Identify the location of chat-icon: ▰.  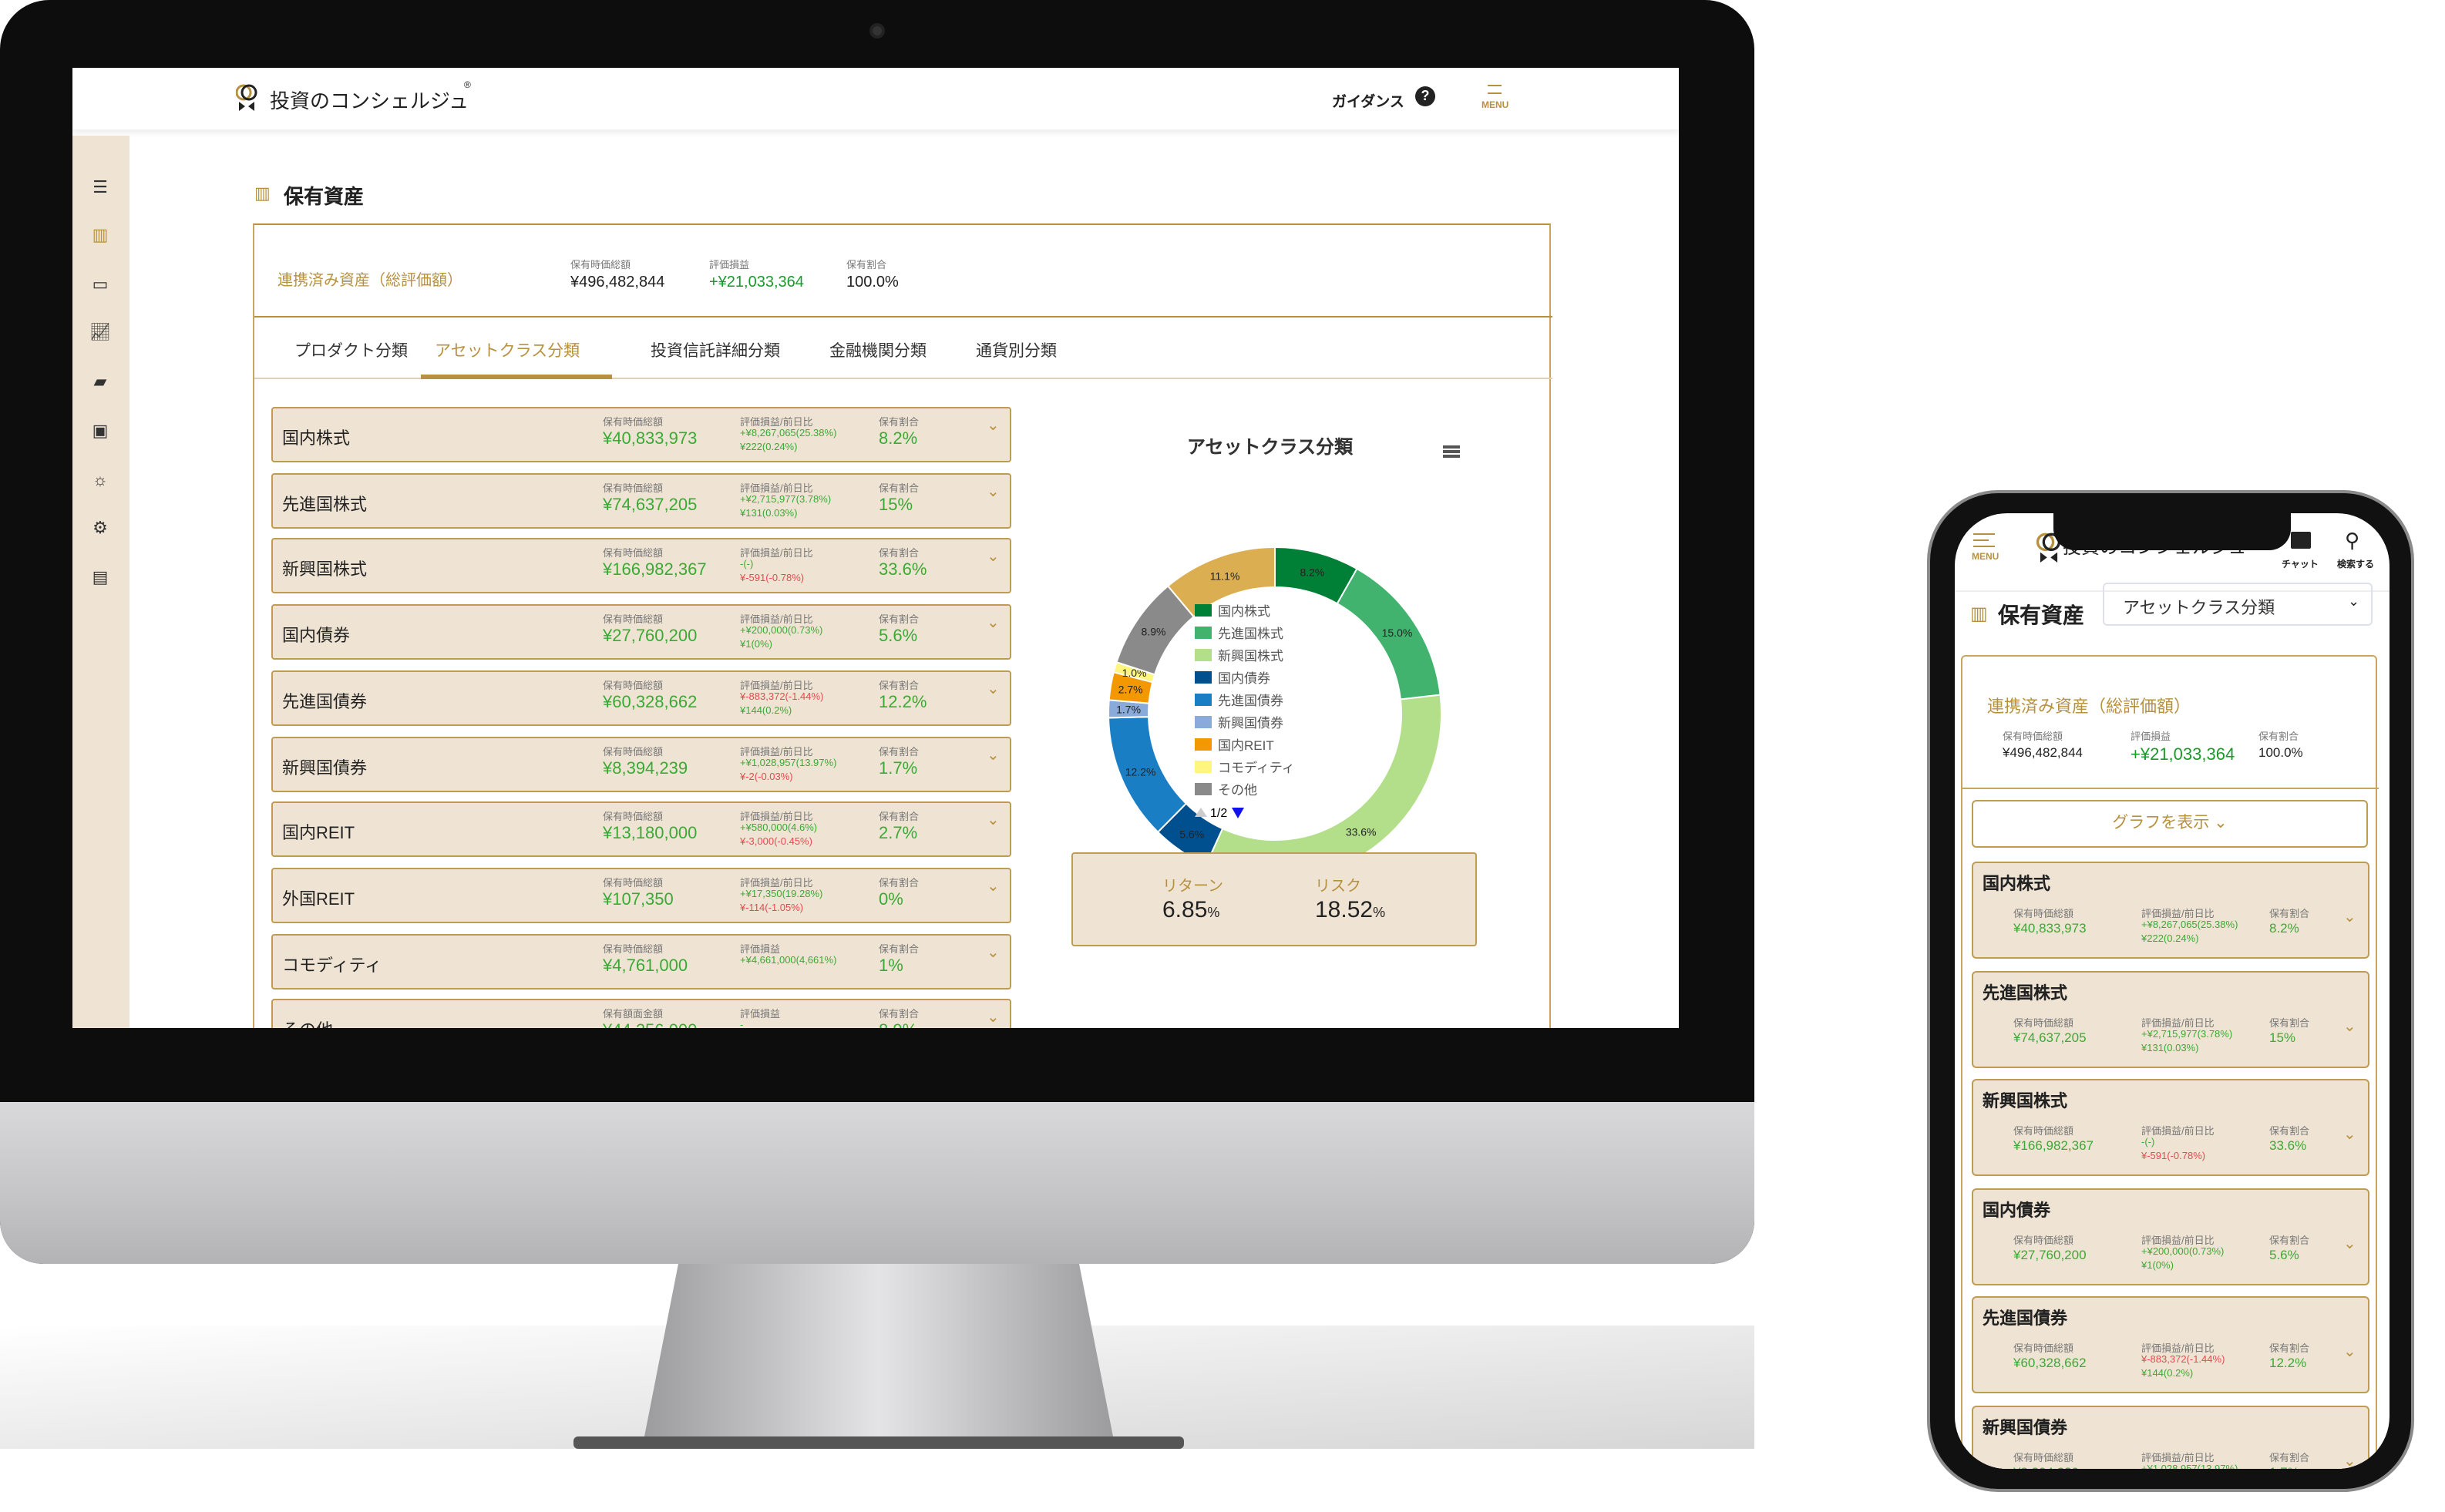
(100, 382).